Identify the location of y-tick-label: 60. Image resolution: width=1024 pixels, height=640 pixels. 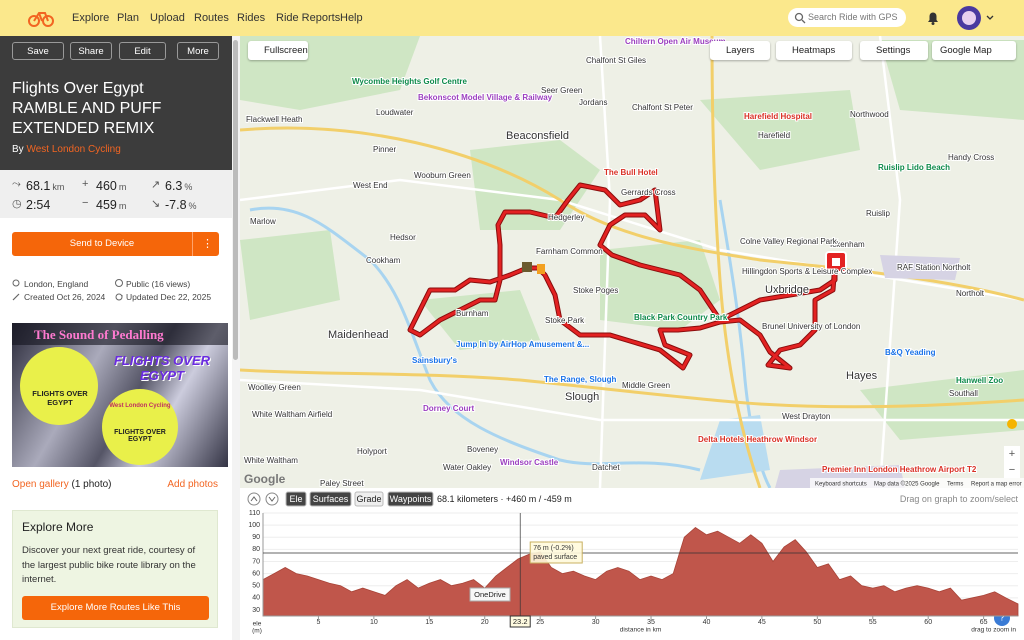
(256, 573).